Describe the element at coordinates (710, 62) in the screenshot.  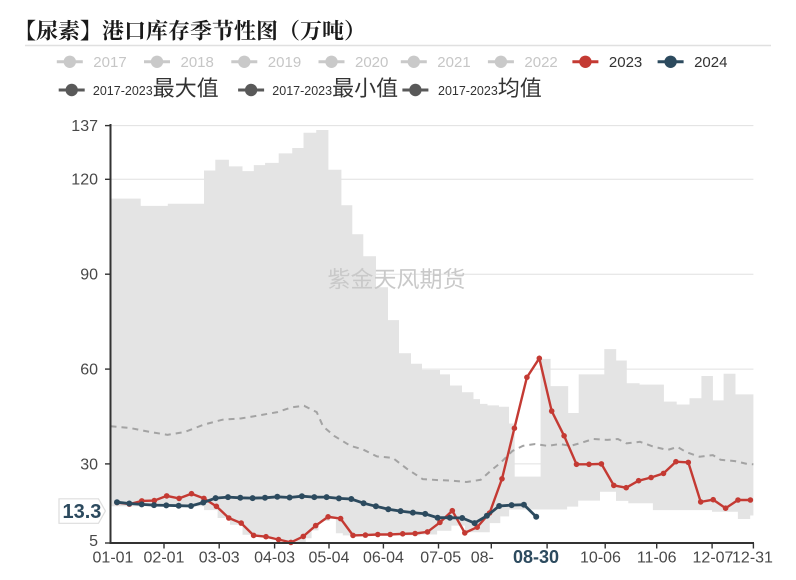
I see `svg-text: 2024` at that location.